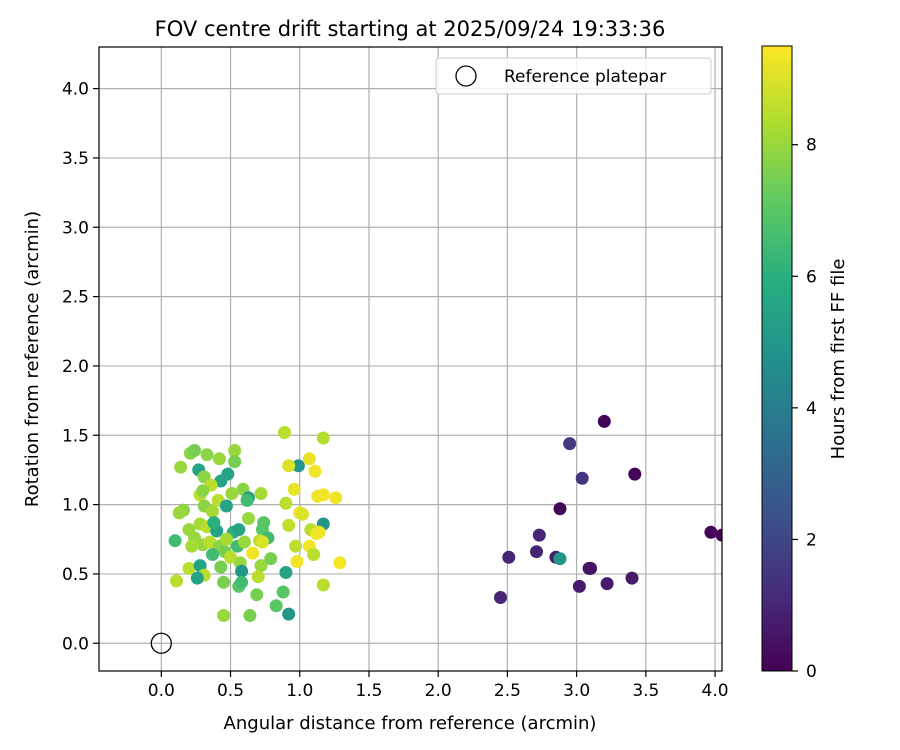 This screenshot has height=750, width=900. I want to click on y-axis-ticks: 0.0 0.5 1.0 1.5 2.0 2.5 3.0 3.5 4.0, so click(80, 367).